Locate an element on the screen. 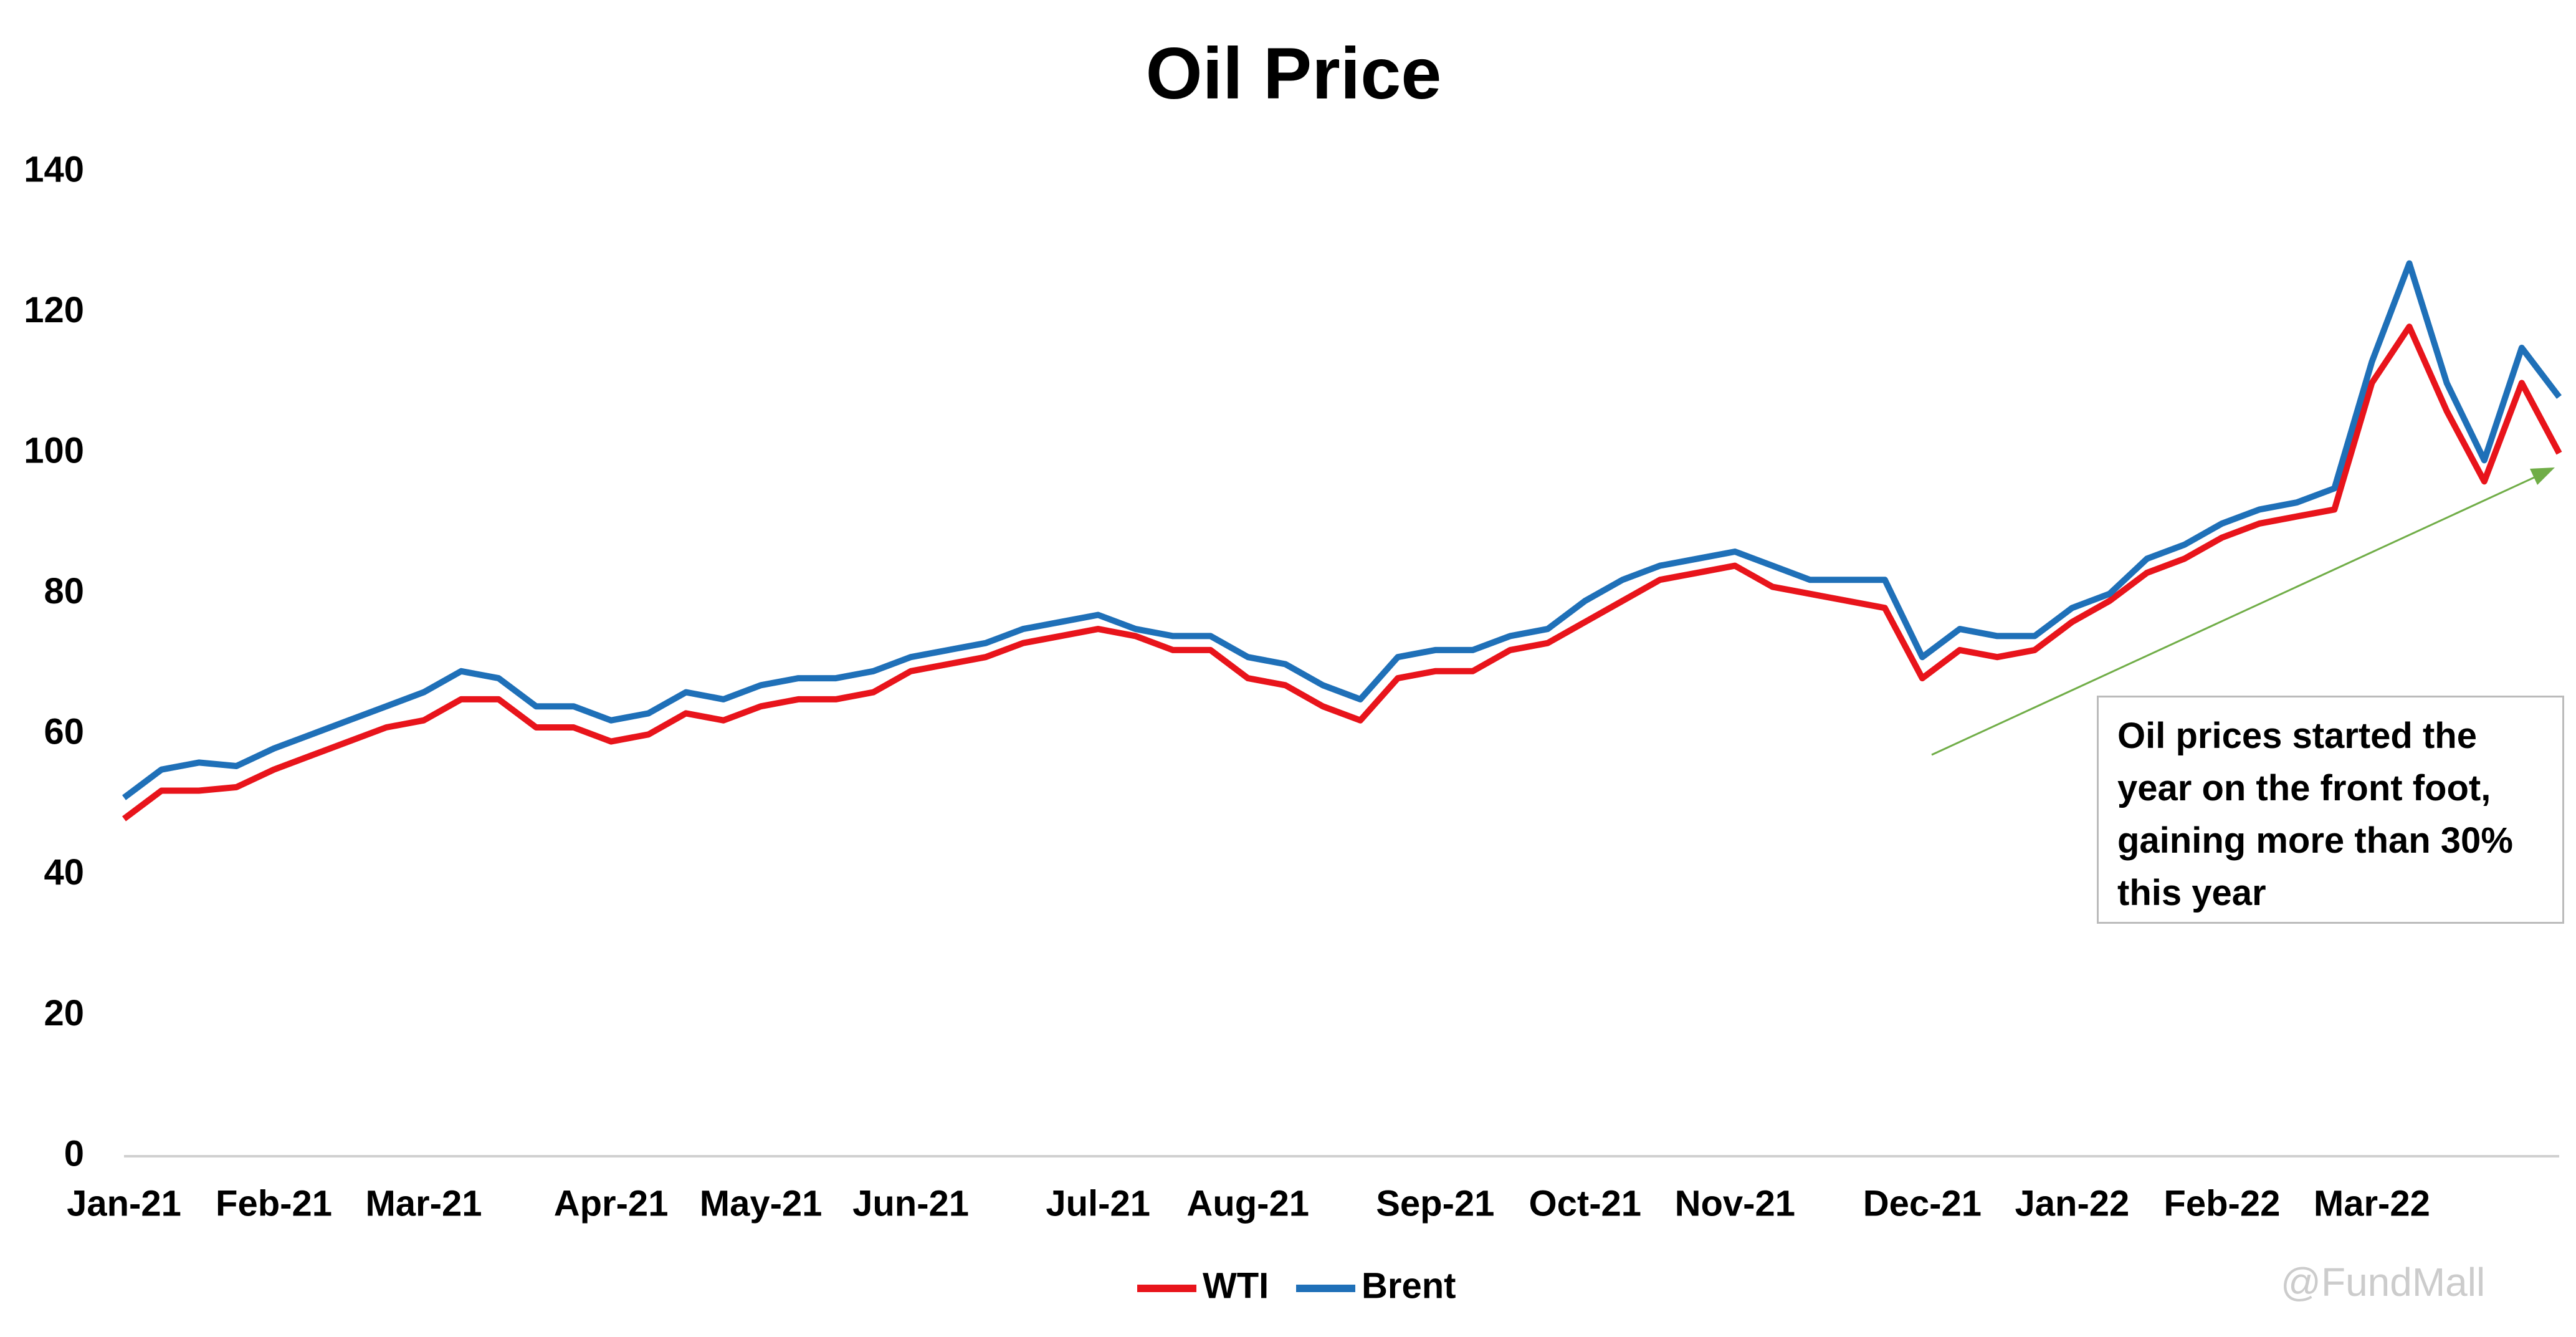 The image size is (2576, 1337). x-tick-label: May-21 is located at coordinates (761, 1203).